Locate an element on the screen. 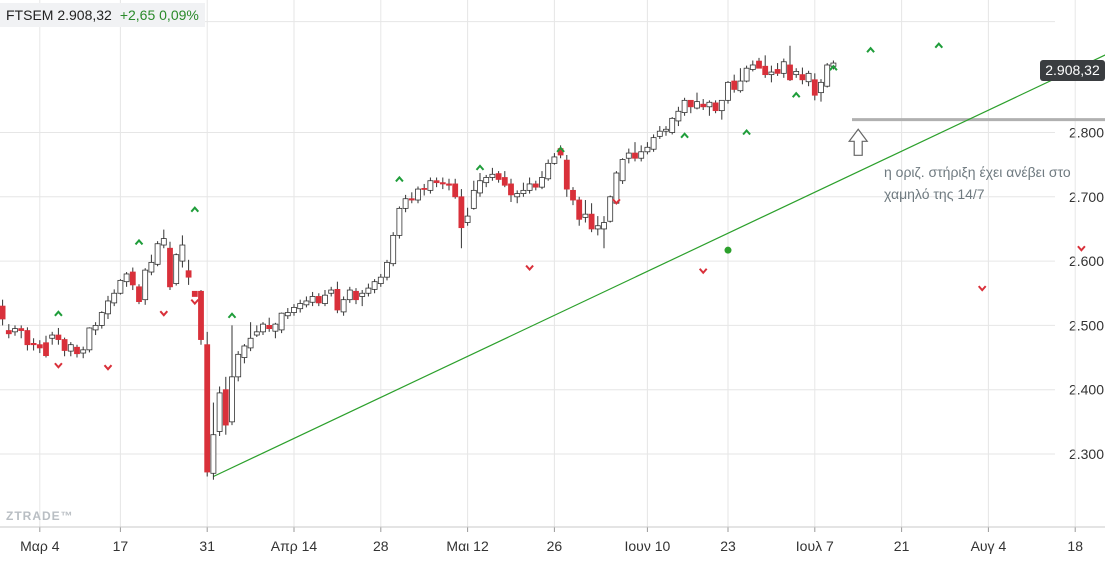  y-tick-label: 2.400 is located at coordinates (1086, 390).